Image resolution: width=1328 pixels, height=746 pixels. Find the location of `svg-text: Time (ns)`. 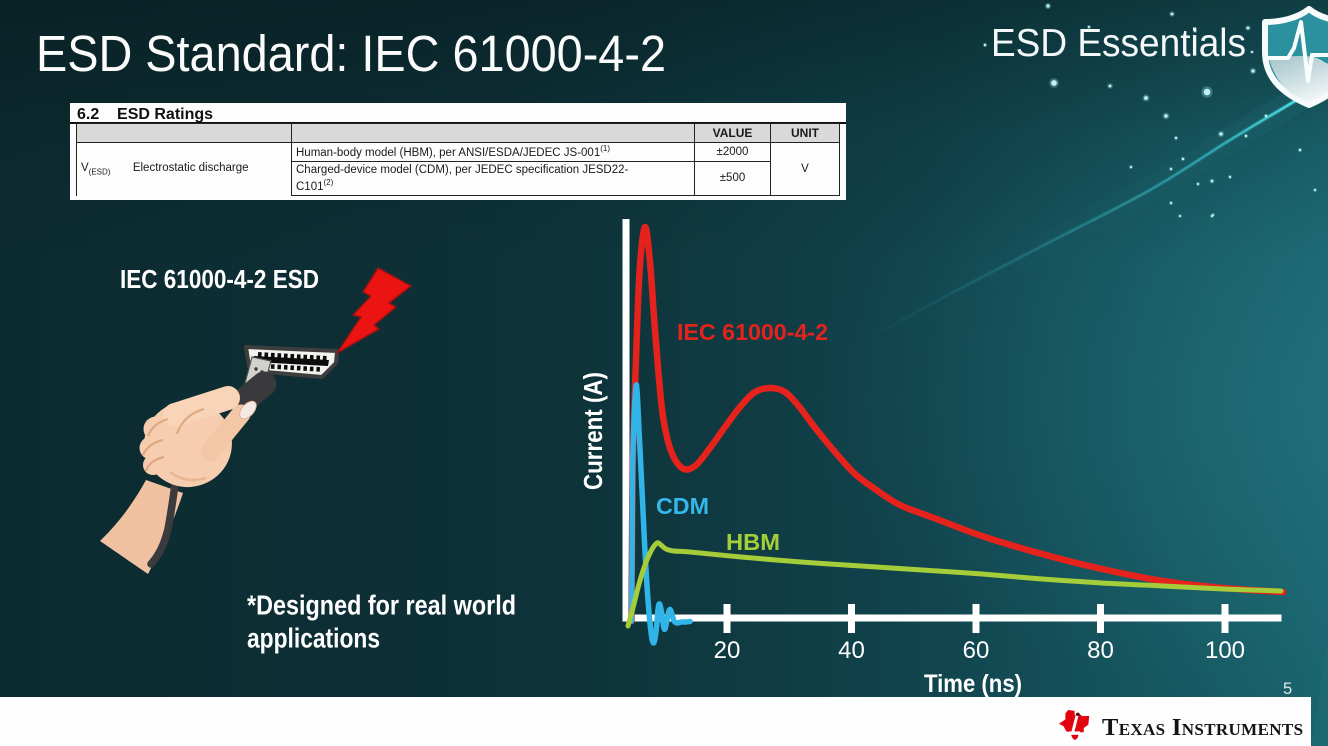

svg-text: Time (ns) is located at coordinates (973, 684).